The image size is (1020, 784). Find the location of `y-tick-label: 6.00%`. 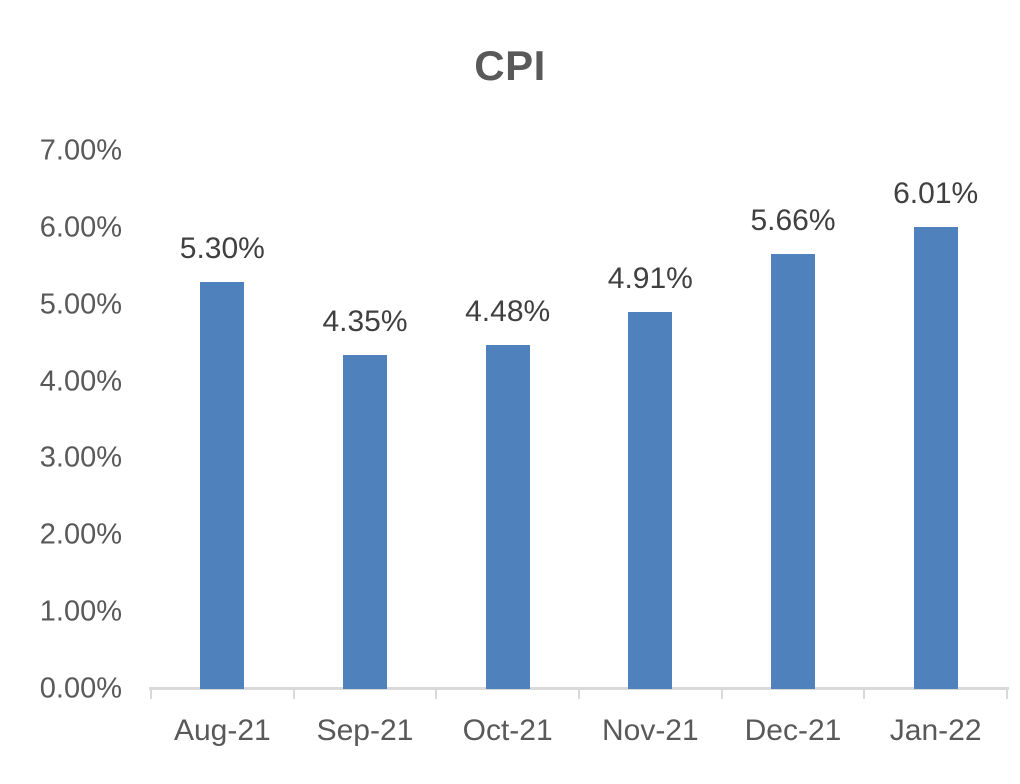

y-tick-label: 6.00% is located at coordinates (80, 227).